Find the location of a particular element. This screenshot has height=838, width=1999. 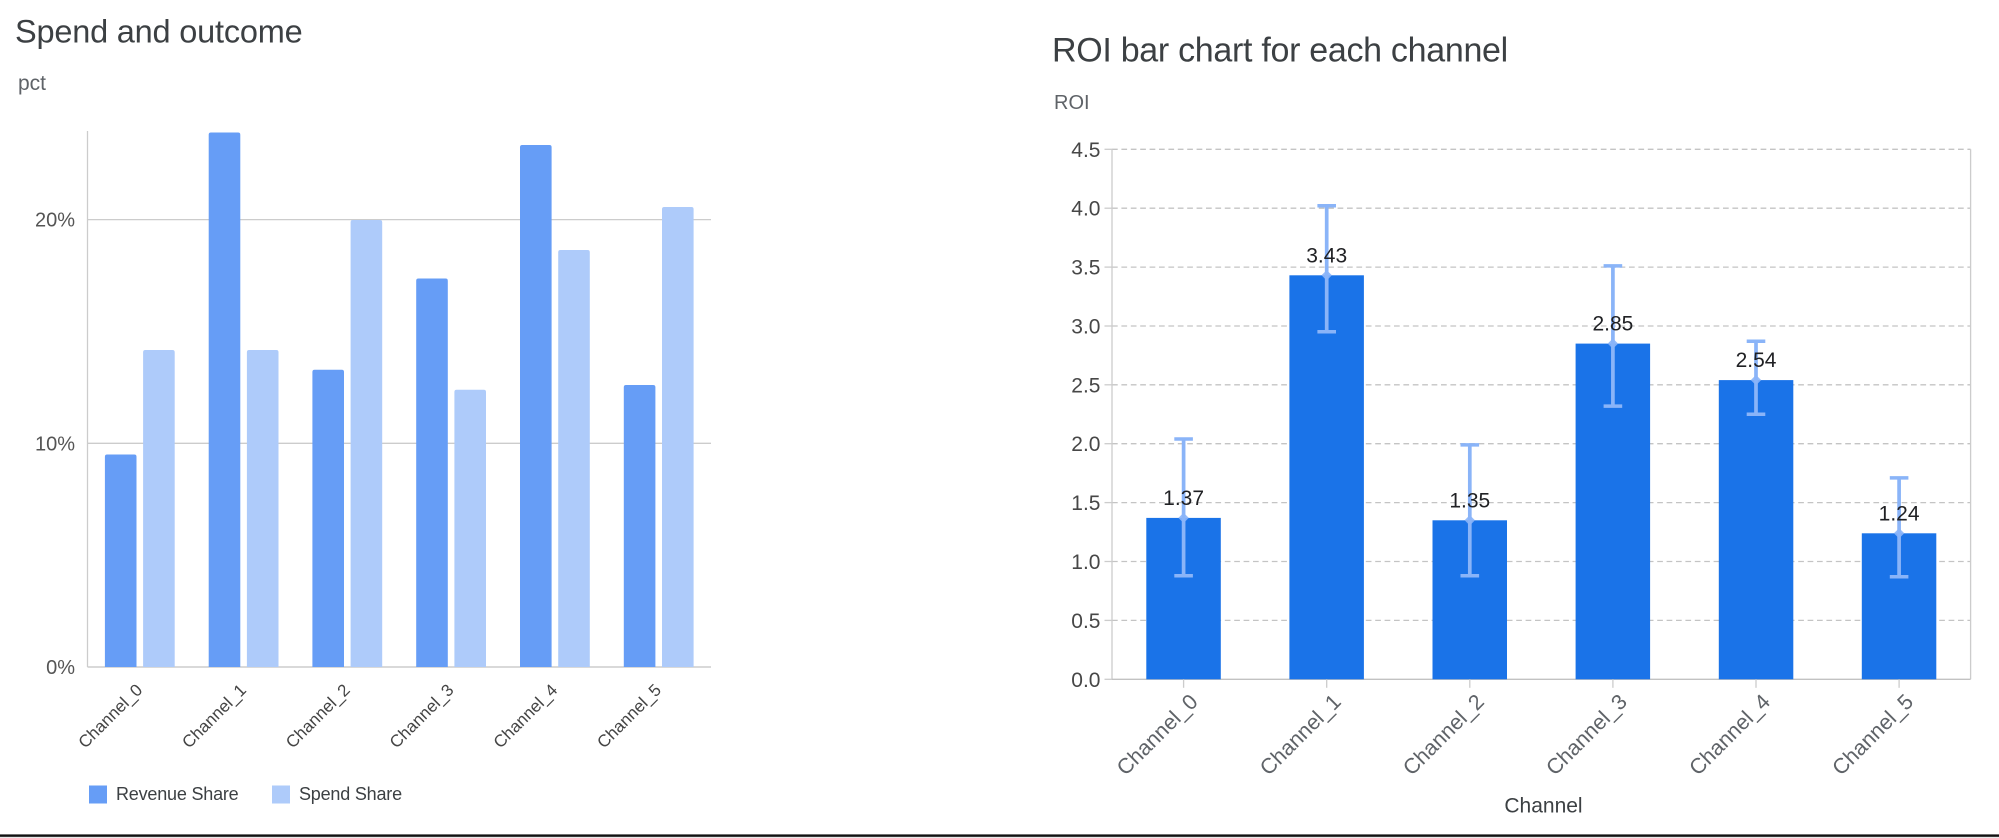

svg-text: 3.5 is located at coordinates (1085, 268).